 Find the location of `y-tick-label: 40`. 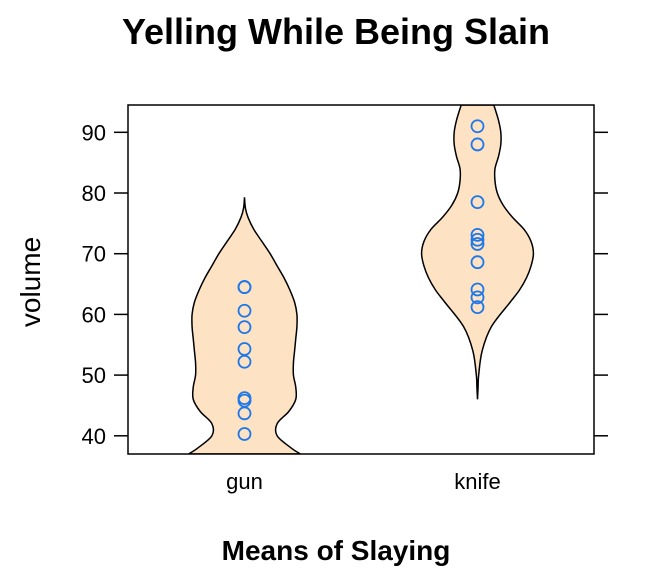

y-tick-label: 40 is located at coordinates (94, 436).